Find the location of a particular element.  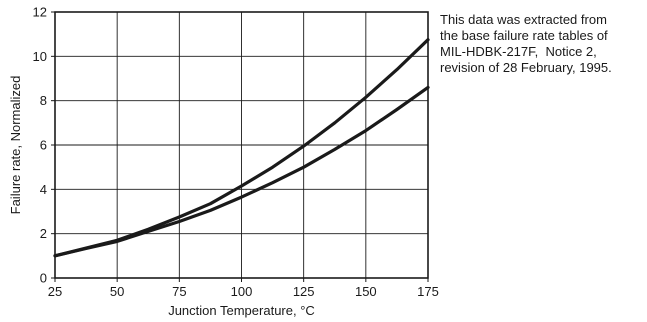

y-tick-label: 10 is located at coordinates (40, 56).